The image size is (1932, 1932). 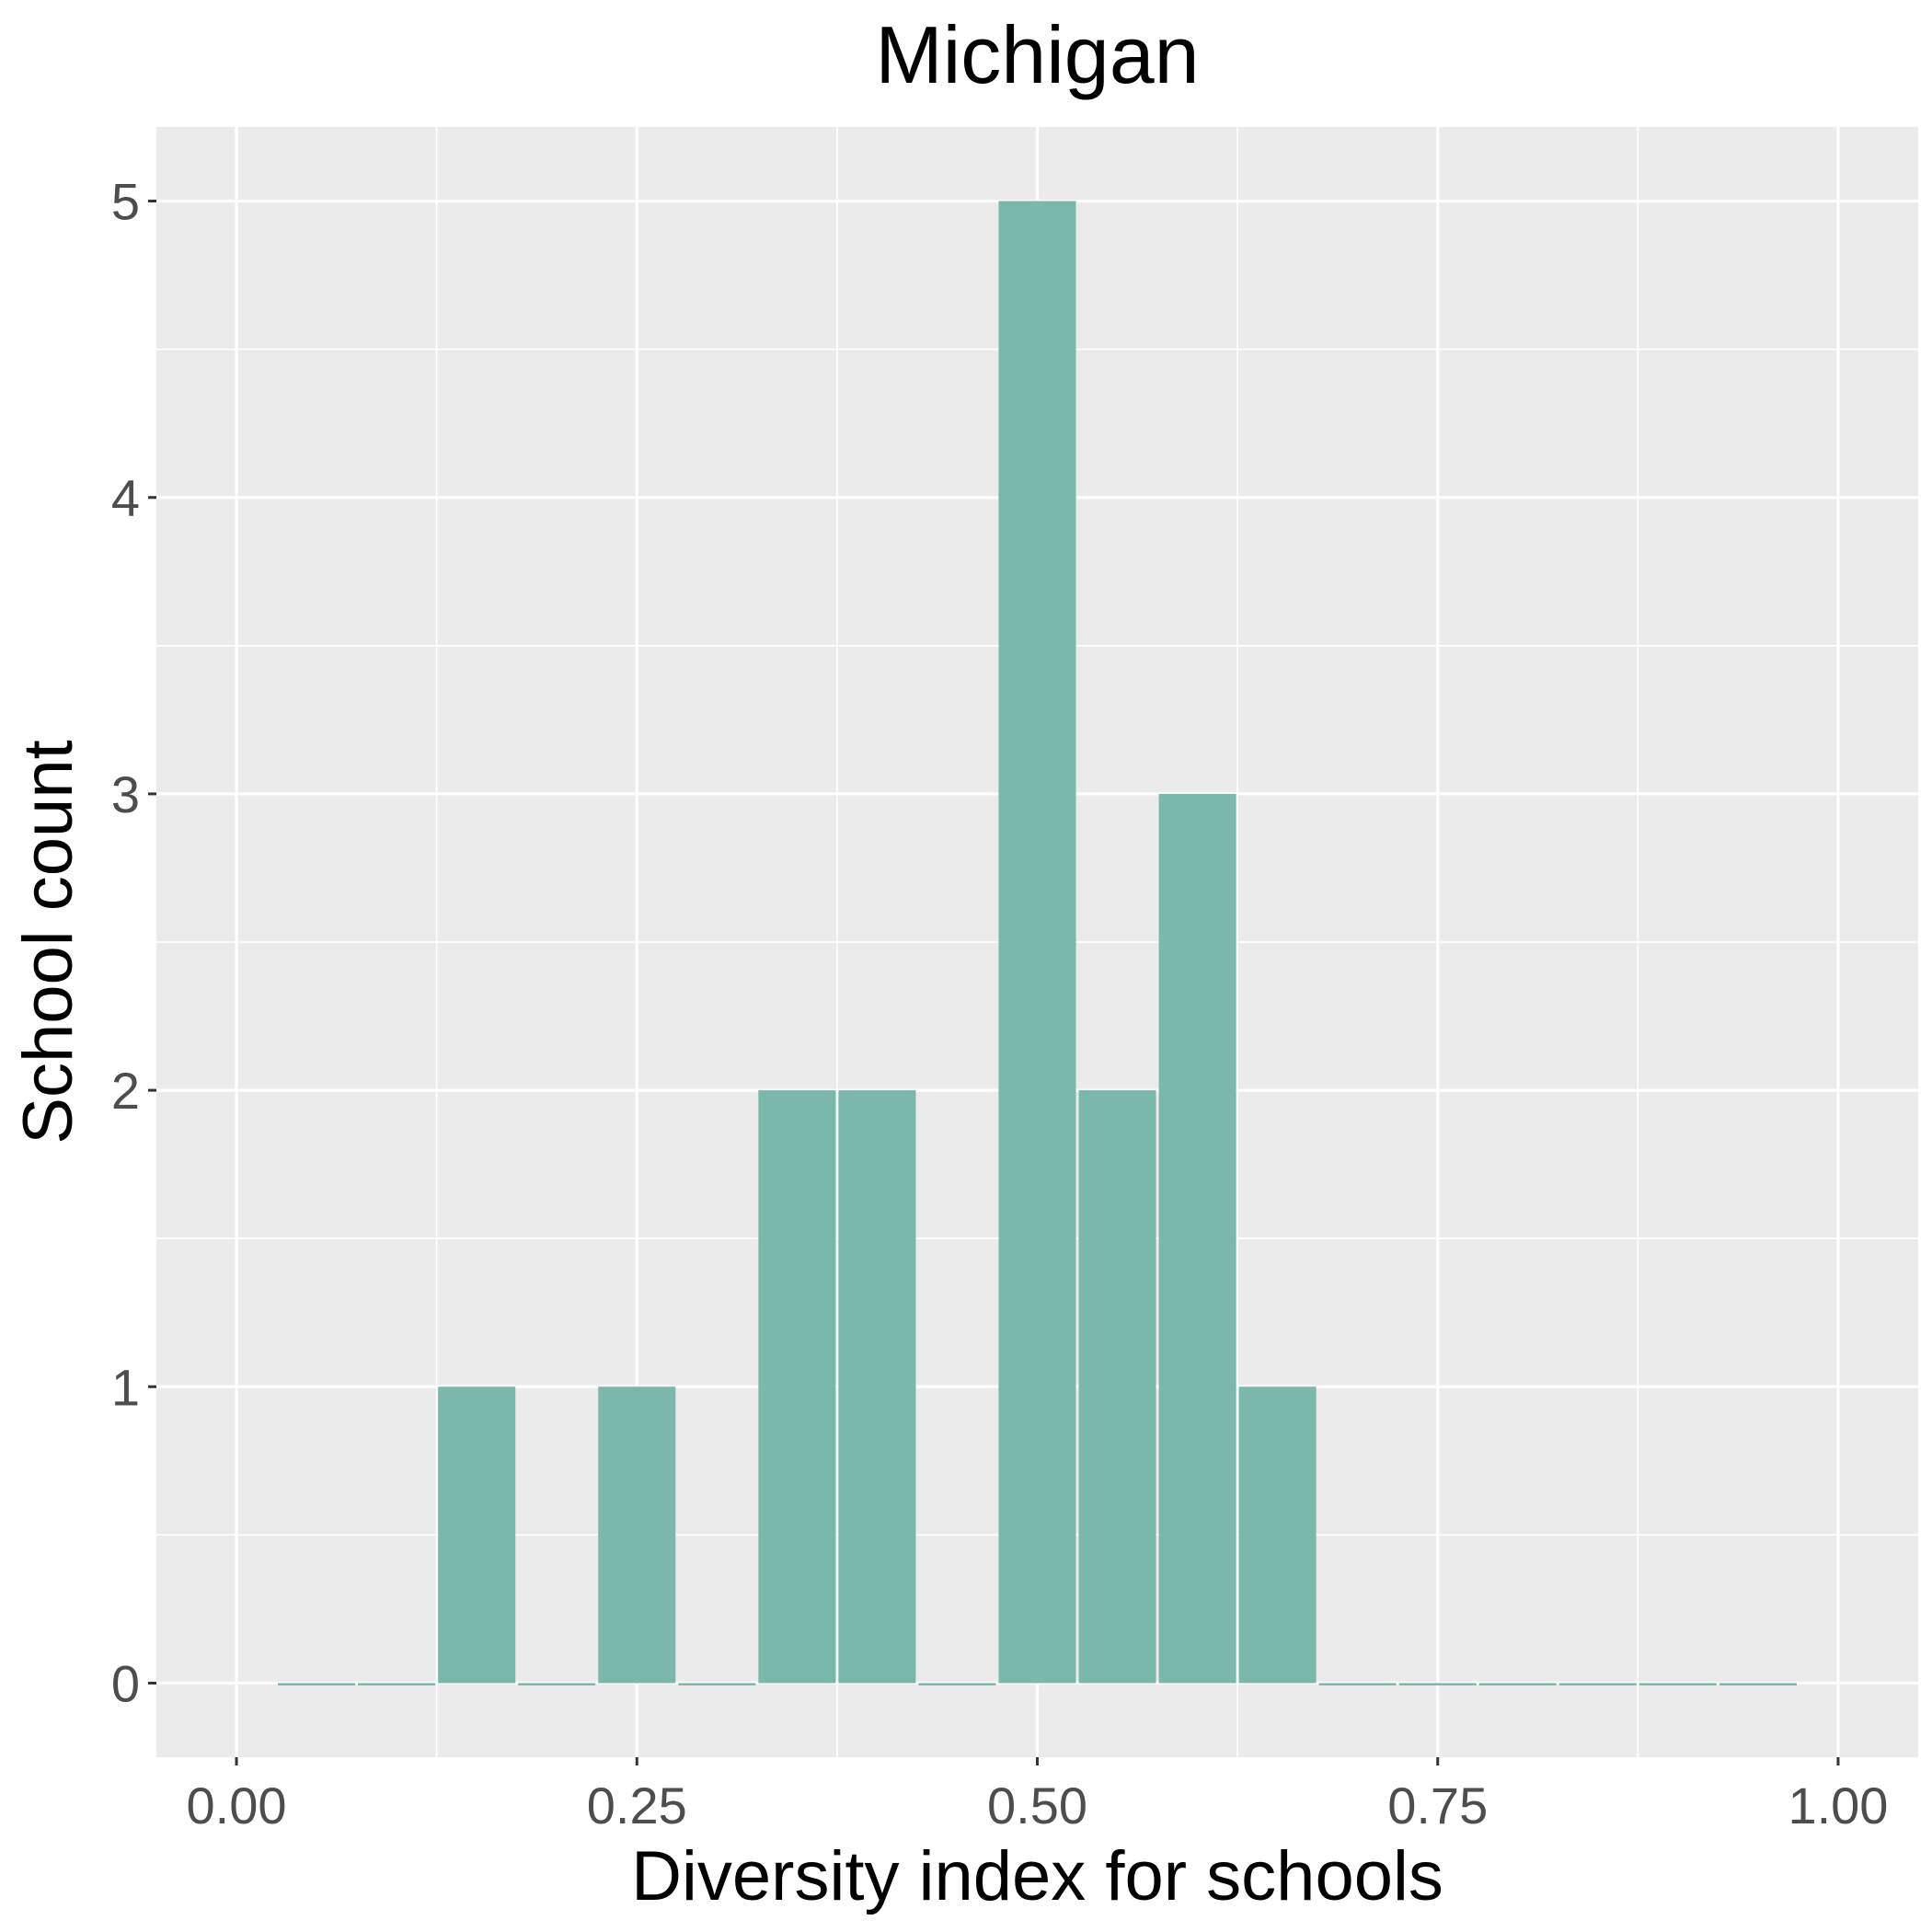 What do you see at coordinates (126, 794) in the screenshot?
I see `y-tick-label: 3` at bounding box center [126, 794].